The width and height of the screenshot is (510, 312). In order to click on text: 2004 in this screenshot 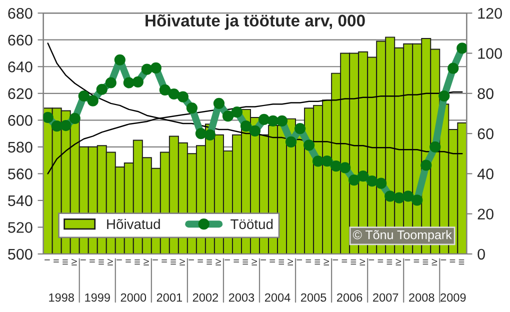, I will do `click(277, 297)`.